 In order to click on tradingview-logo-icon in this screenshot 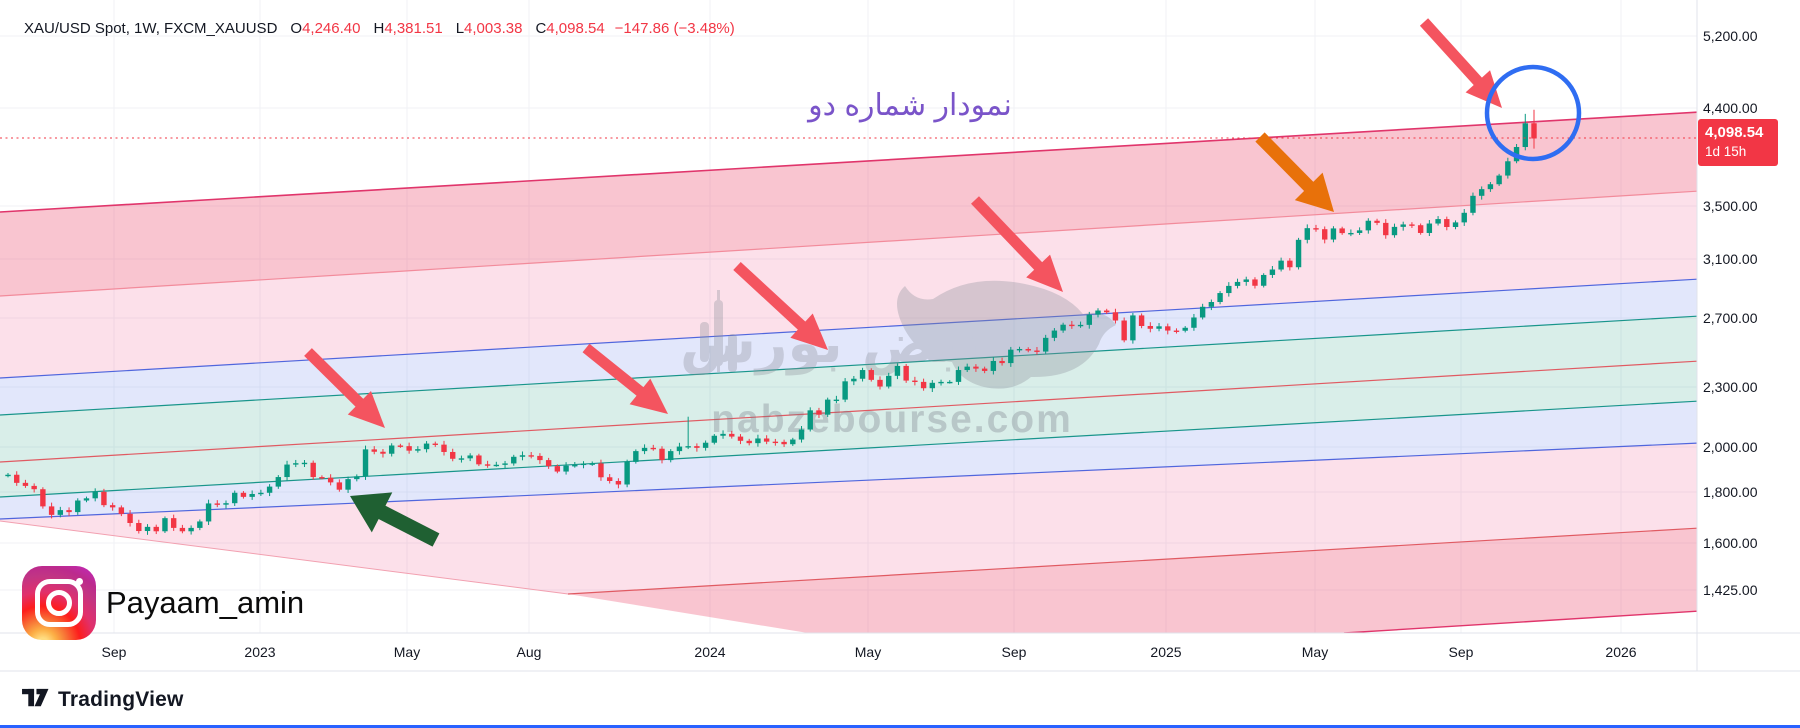, I will do `click(35, 697)`.